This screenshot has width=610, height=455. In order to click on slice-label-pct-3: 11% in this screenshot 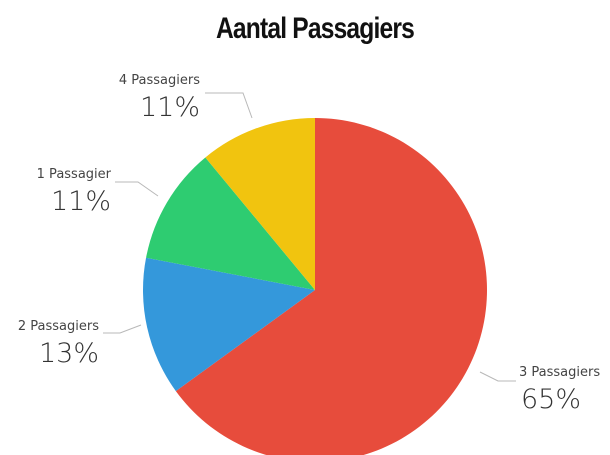, I will do `click(81, 201)`.